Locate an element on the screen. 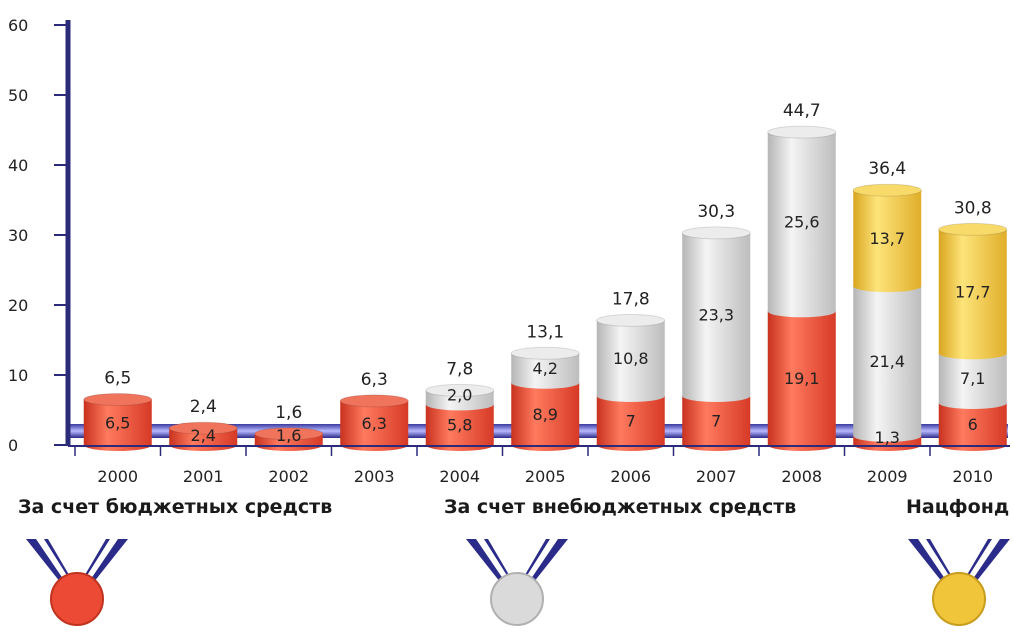  segment-label: 21,4 is located at coordinates (887, 361).